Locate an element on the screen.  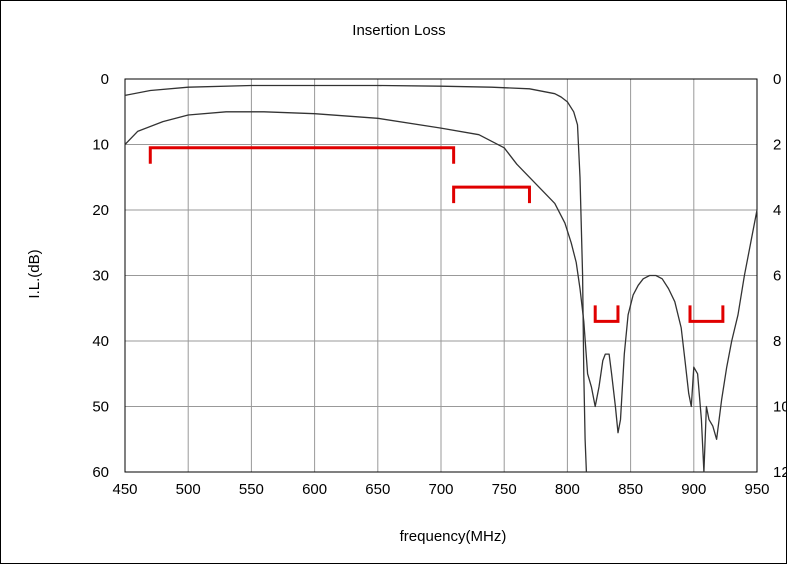
x-tick-label: 650 is located at coordinates (377, 489).